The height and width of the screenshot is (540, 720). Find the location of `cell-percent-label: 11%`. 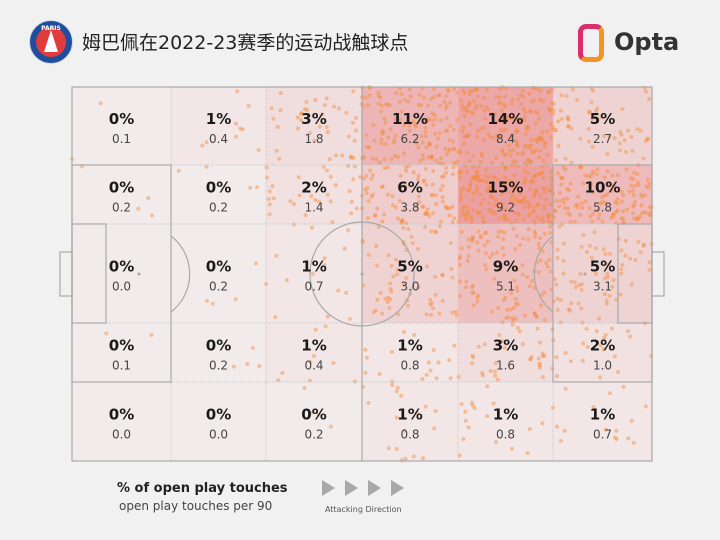

cell-percent-label: 11% is located at coordinates (410, 119).